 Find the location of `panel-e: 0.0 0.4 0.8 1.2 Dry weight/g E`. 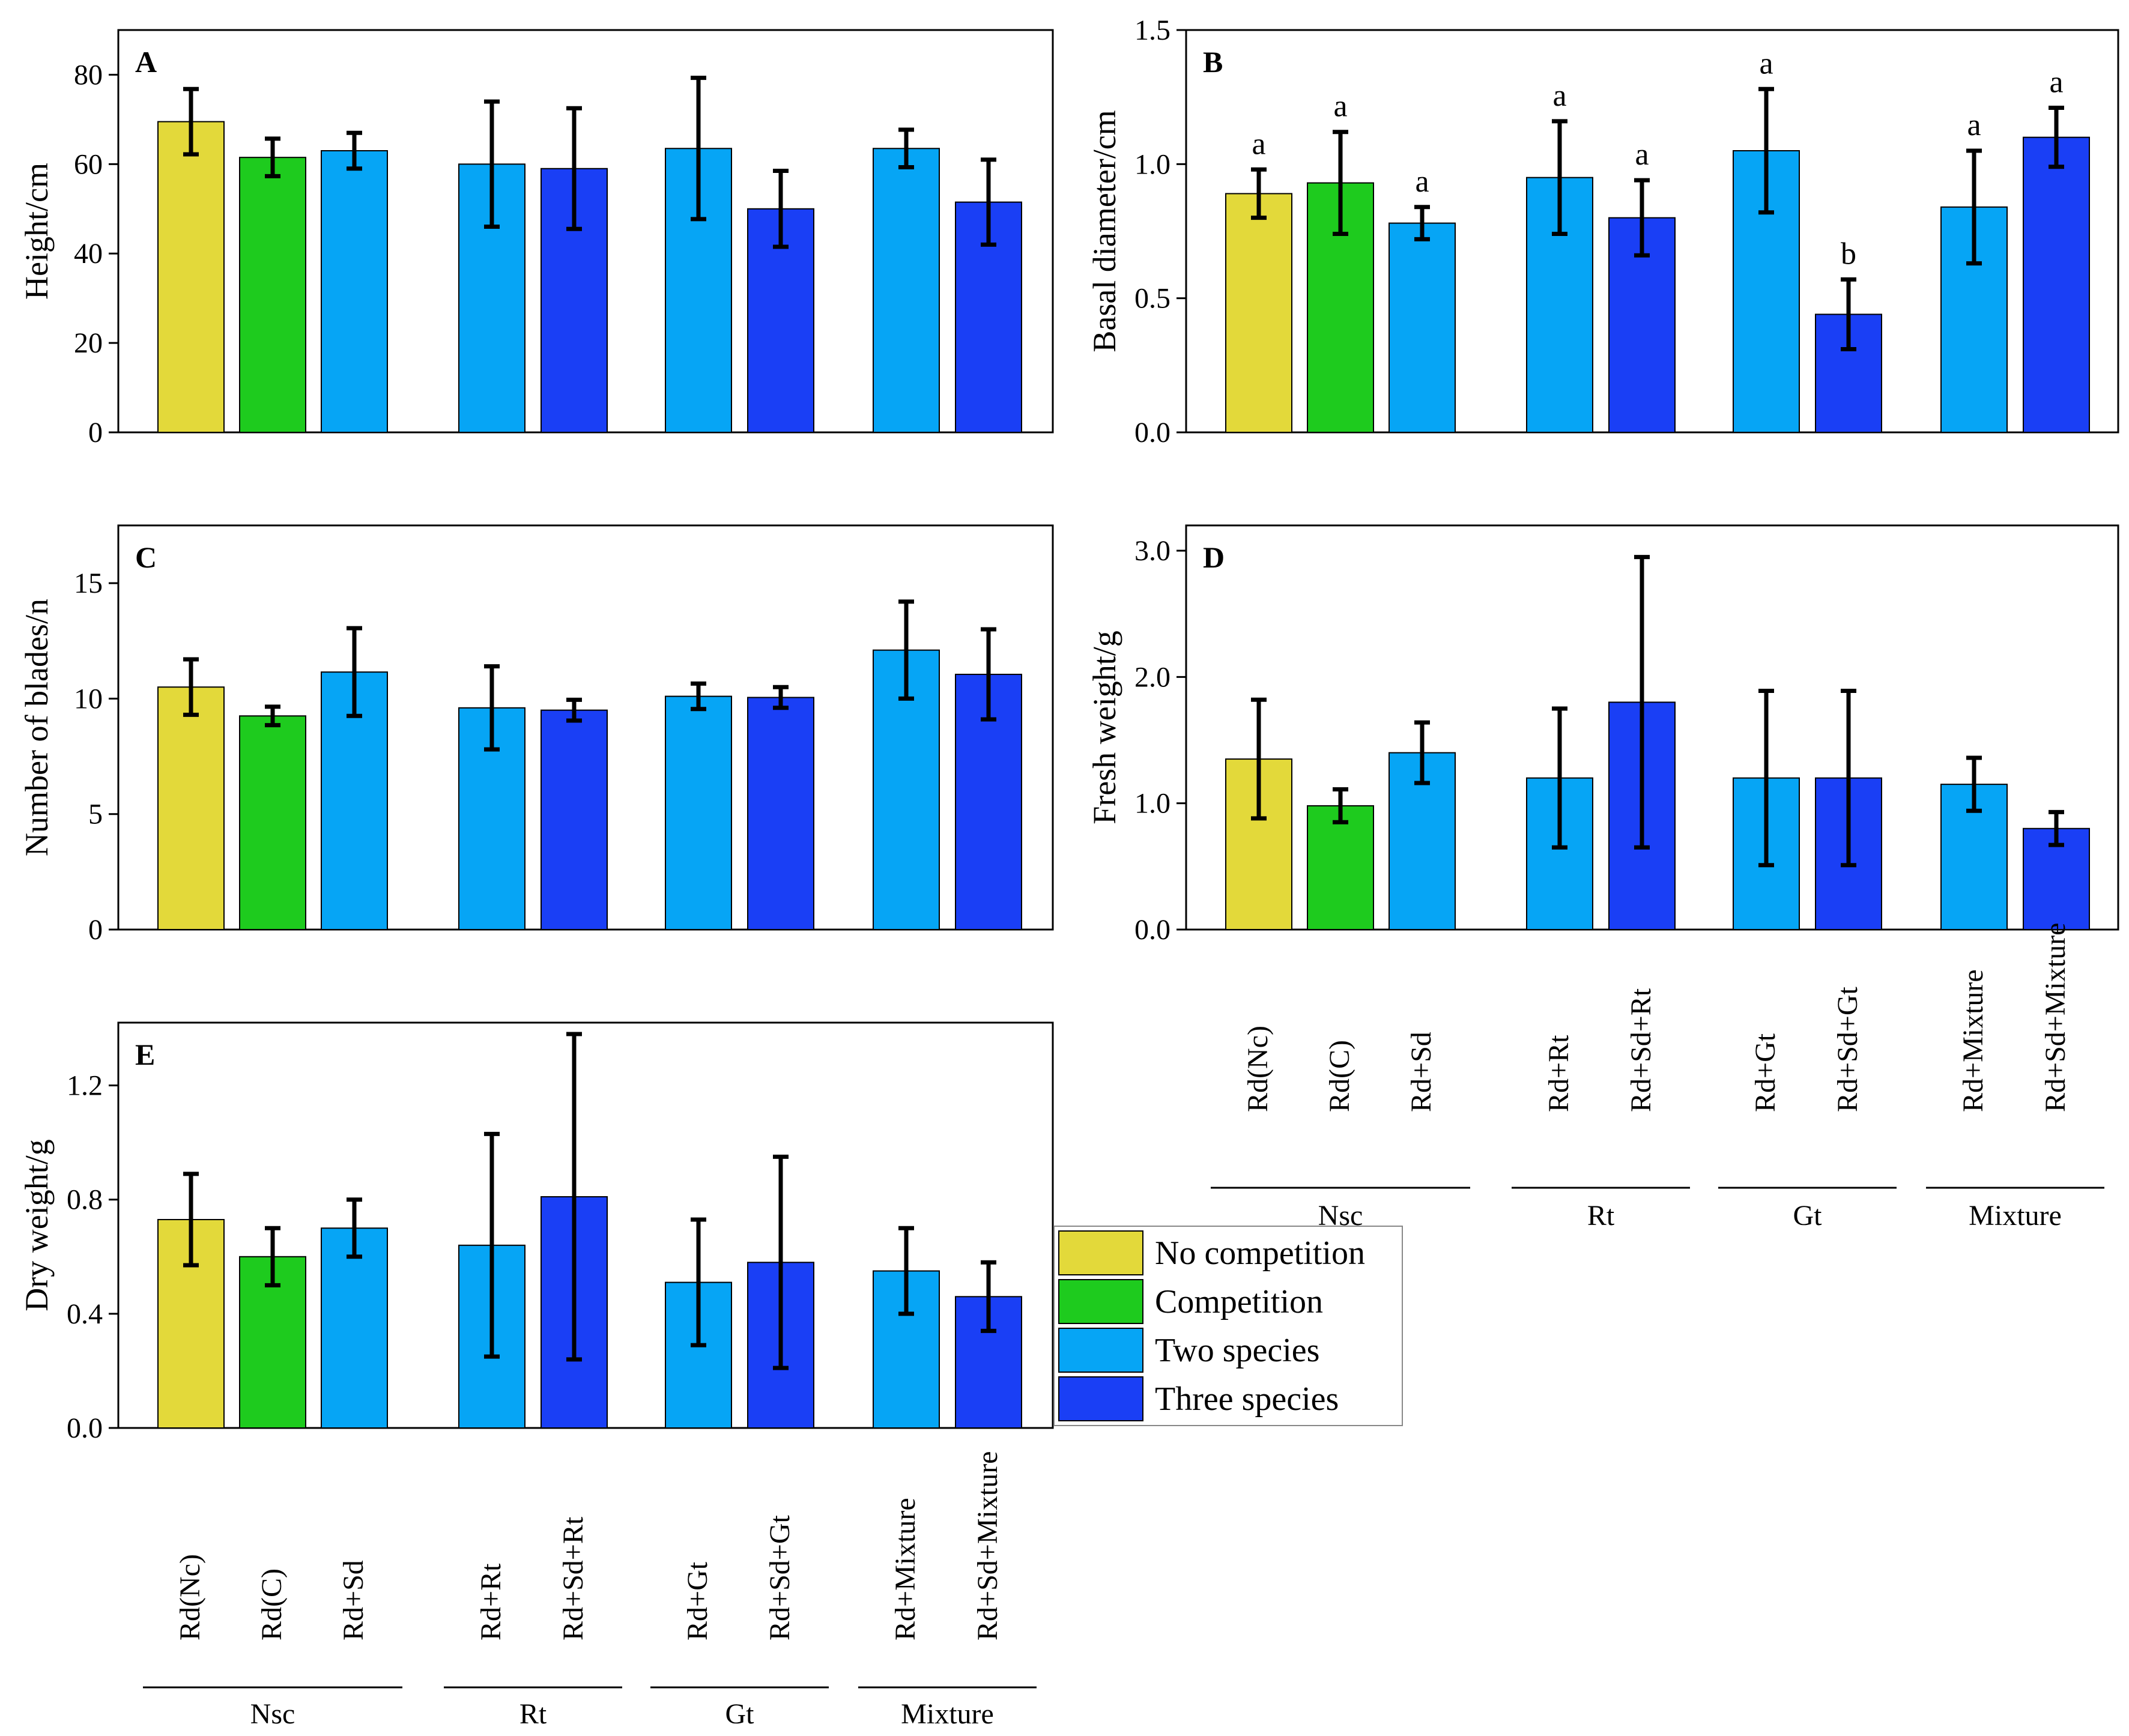

panel-e: 0.0 0.4 0.8 1.2 Dry weight/g E is located at coordinates (536, 1233).